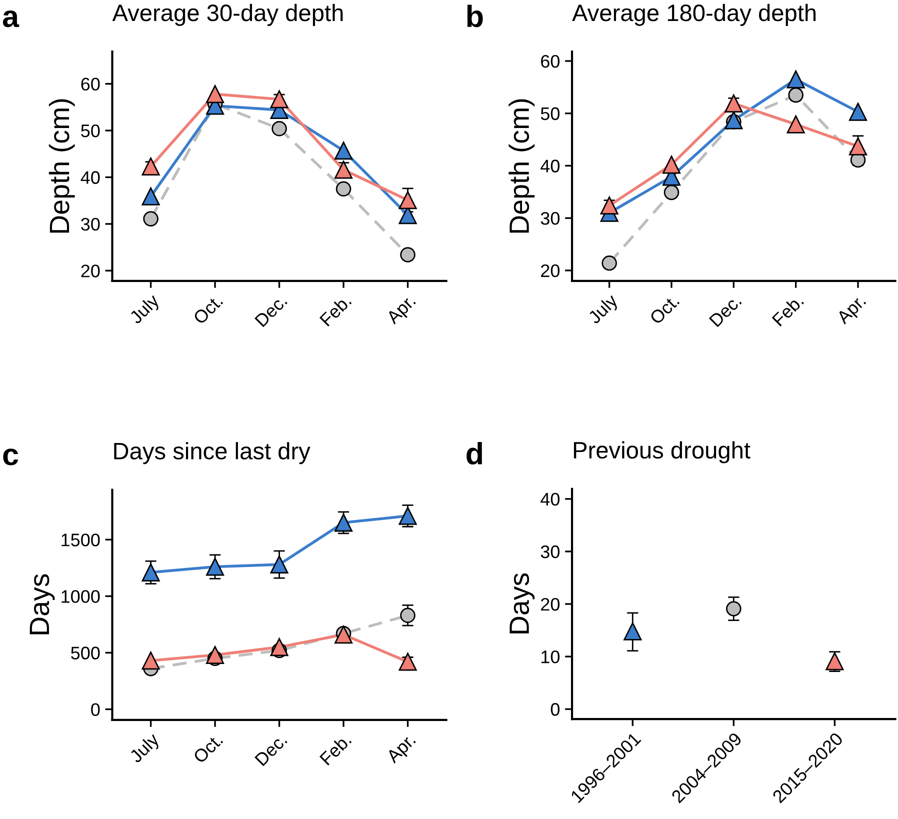 This screenshot has width=898, height=819. Describe the element at coordinates (10, 457) in the screenshot. I see `text: c` at that location.